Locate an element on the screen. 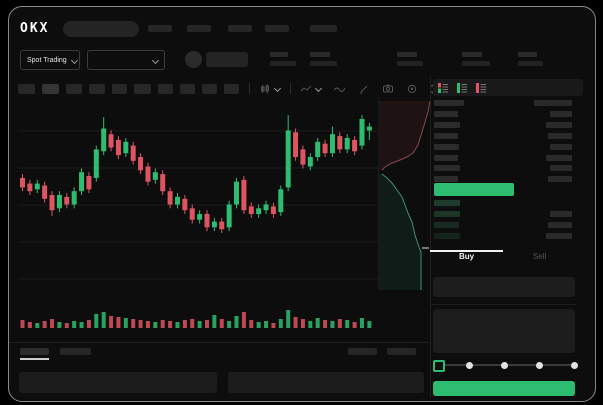  price-input is located at coordinates (504, 287).